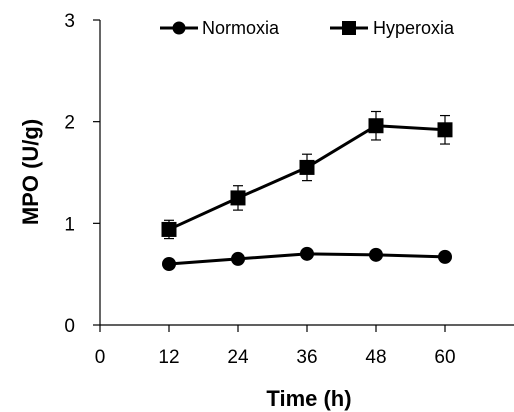 The image size is (514, 412). I want to click on series-normoxia, so click(307, 258).